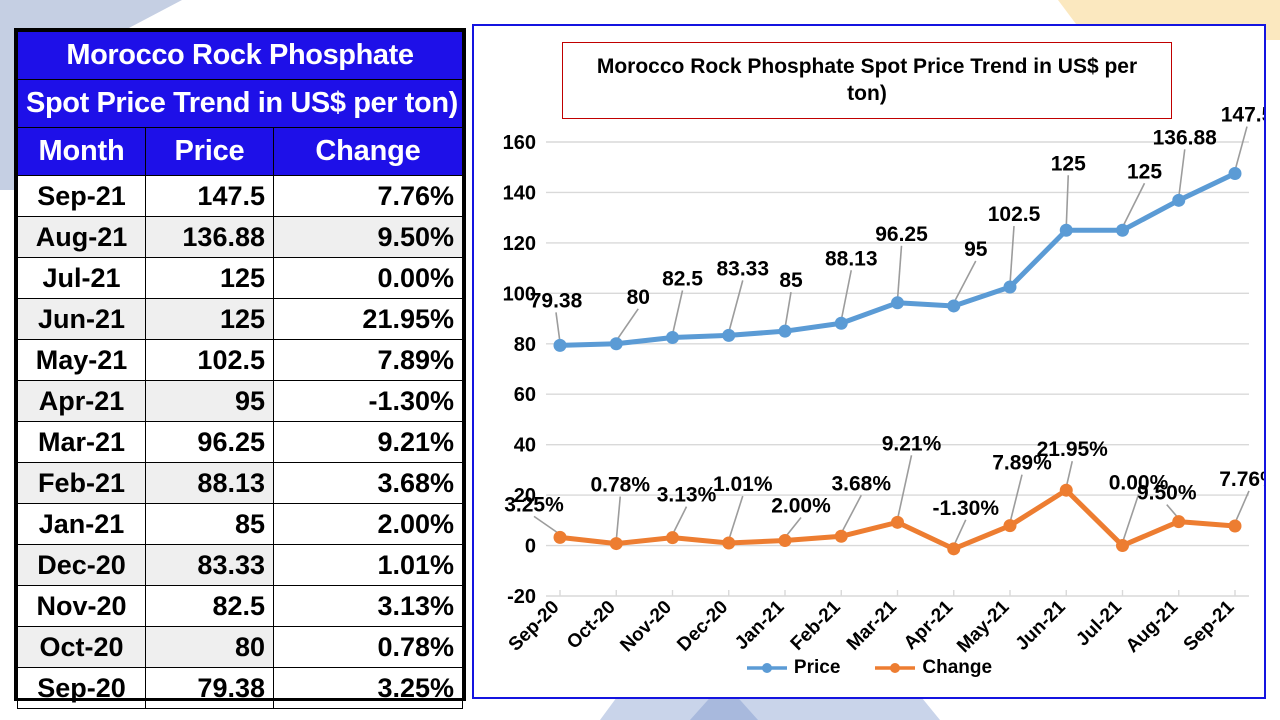 This screenshot has height=720, width=1280. Describe the element at coordinates (901, 234) in the screenshot. I see `data-label-price: 96.25` at that location.